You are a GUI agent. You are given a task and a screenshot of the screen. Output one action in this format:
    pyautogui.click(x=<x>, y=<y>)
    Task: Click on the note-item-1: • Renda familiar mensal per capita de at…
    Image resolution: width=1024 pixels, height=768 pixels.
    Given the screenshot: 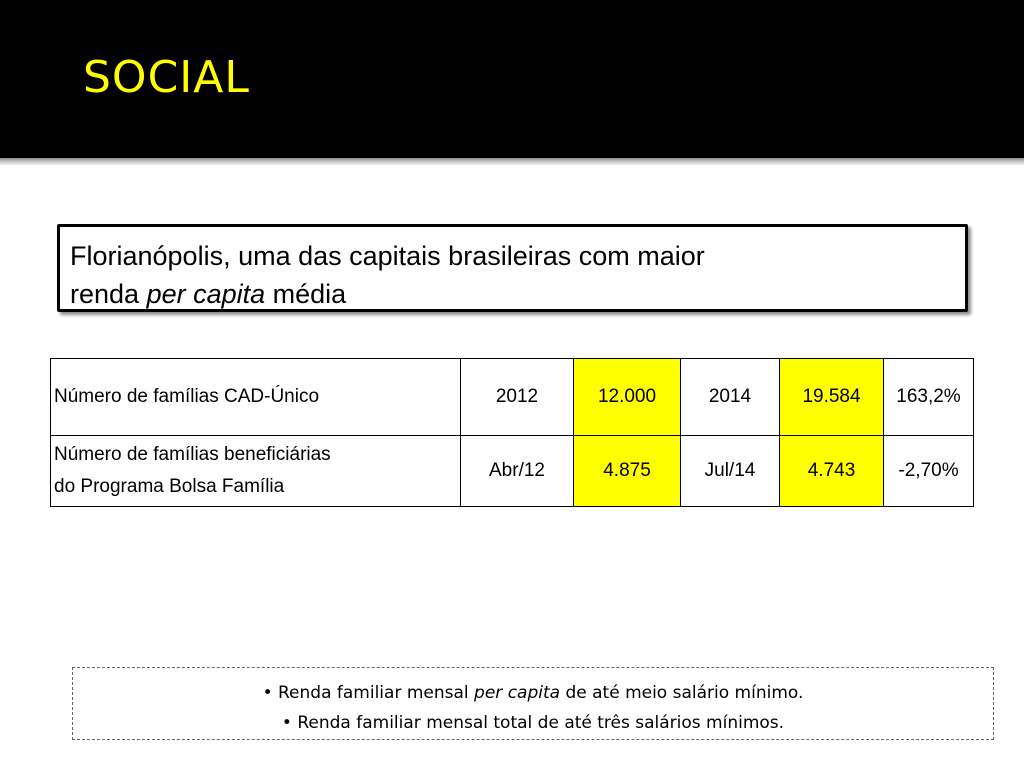 What is the action you would take?
    pyautogui.click(x=533, y=693)
    